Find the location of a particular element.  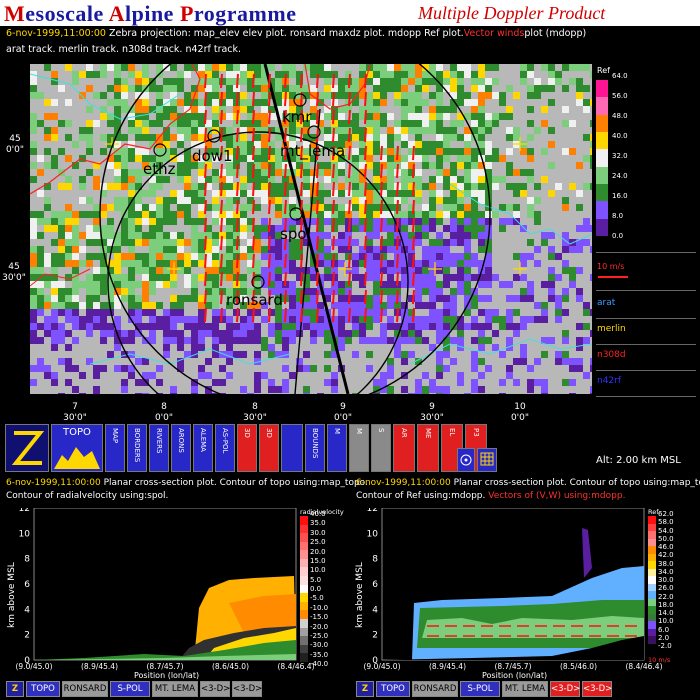

toolbar-button-10: M is located at coordinates (337, 448).